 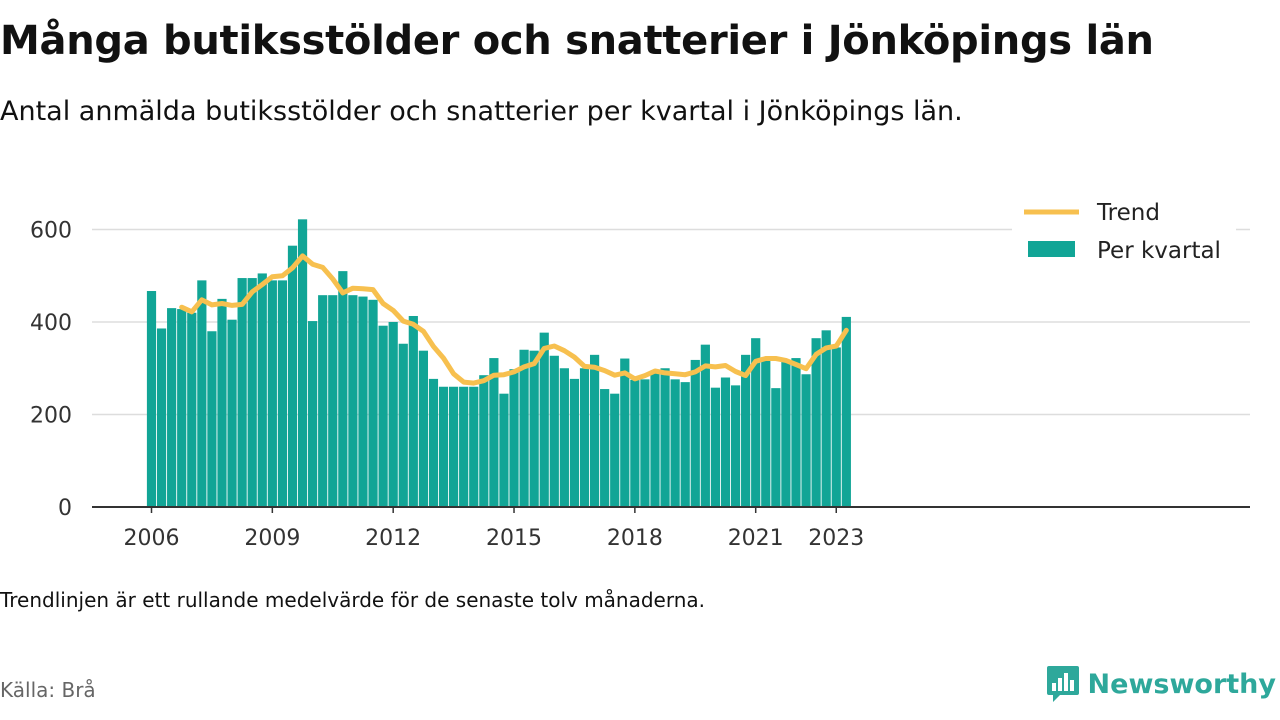 I want to click on y-tick-labels: 0 200 400 600, so click(x=51, y=370).